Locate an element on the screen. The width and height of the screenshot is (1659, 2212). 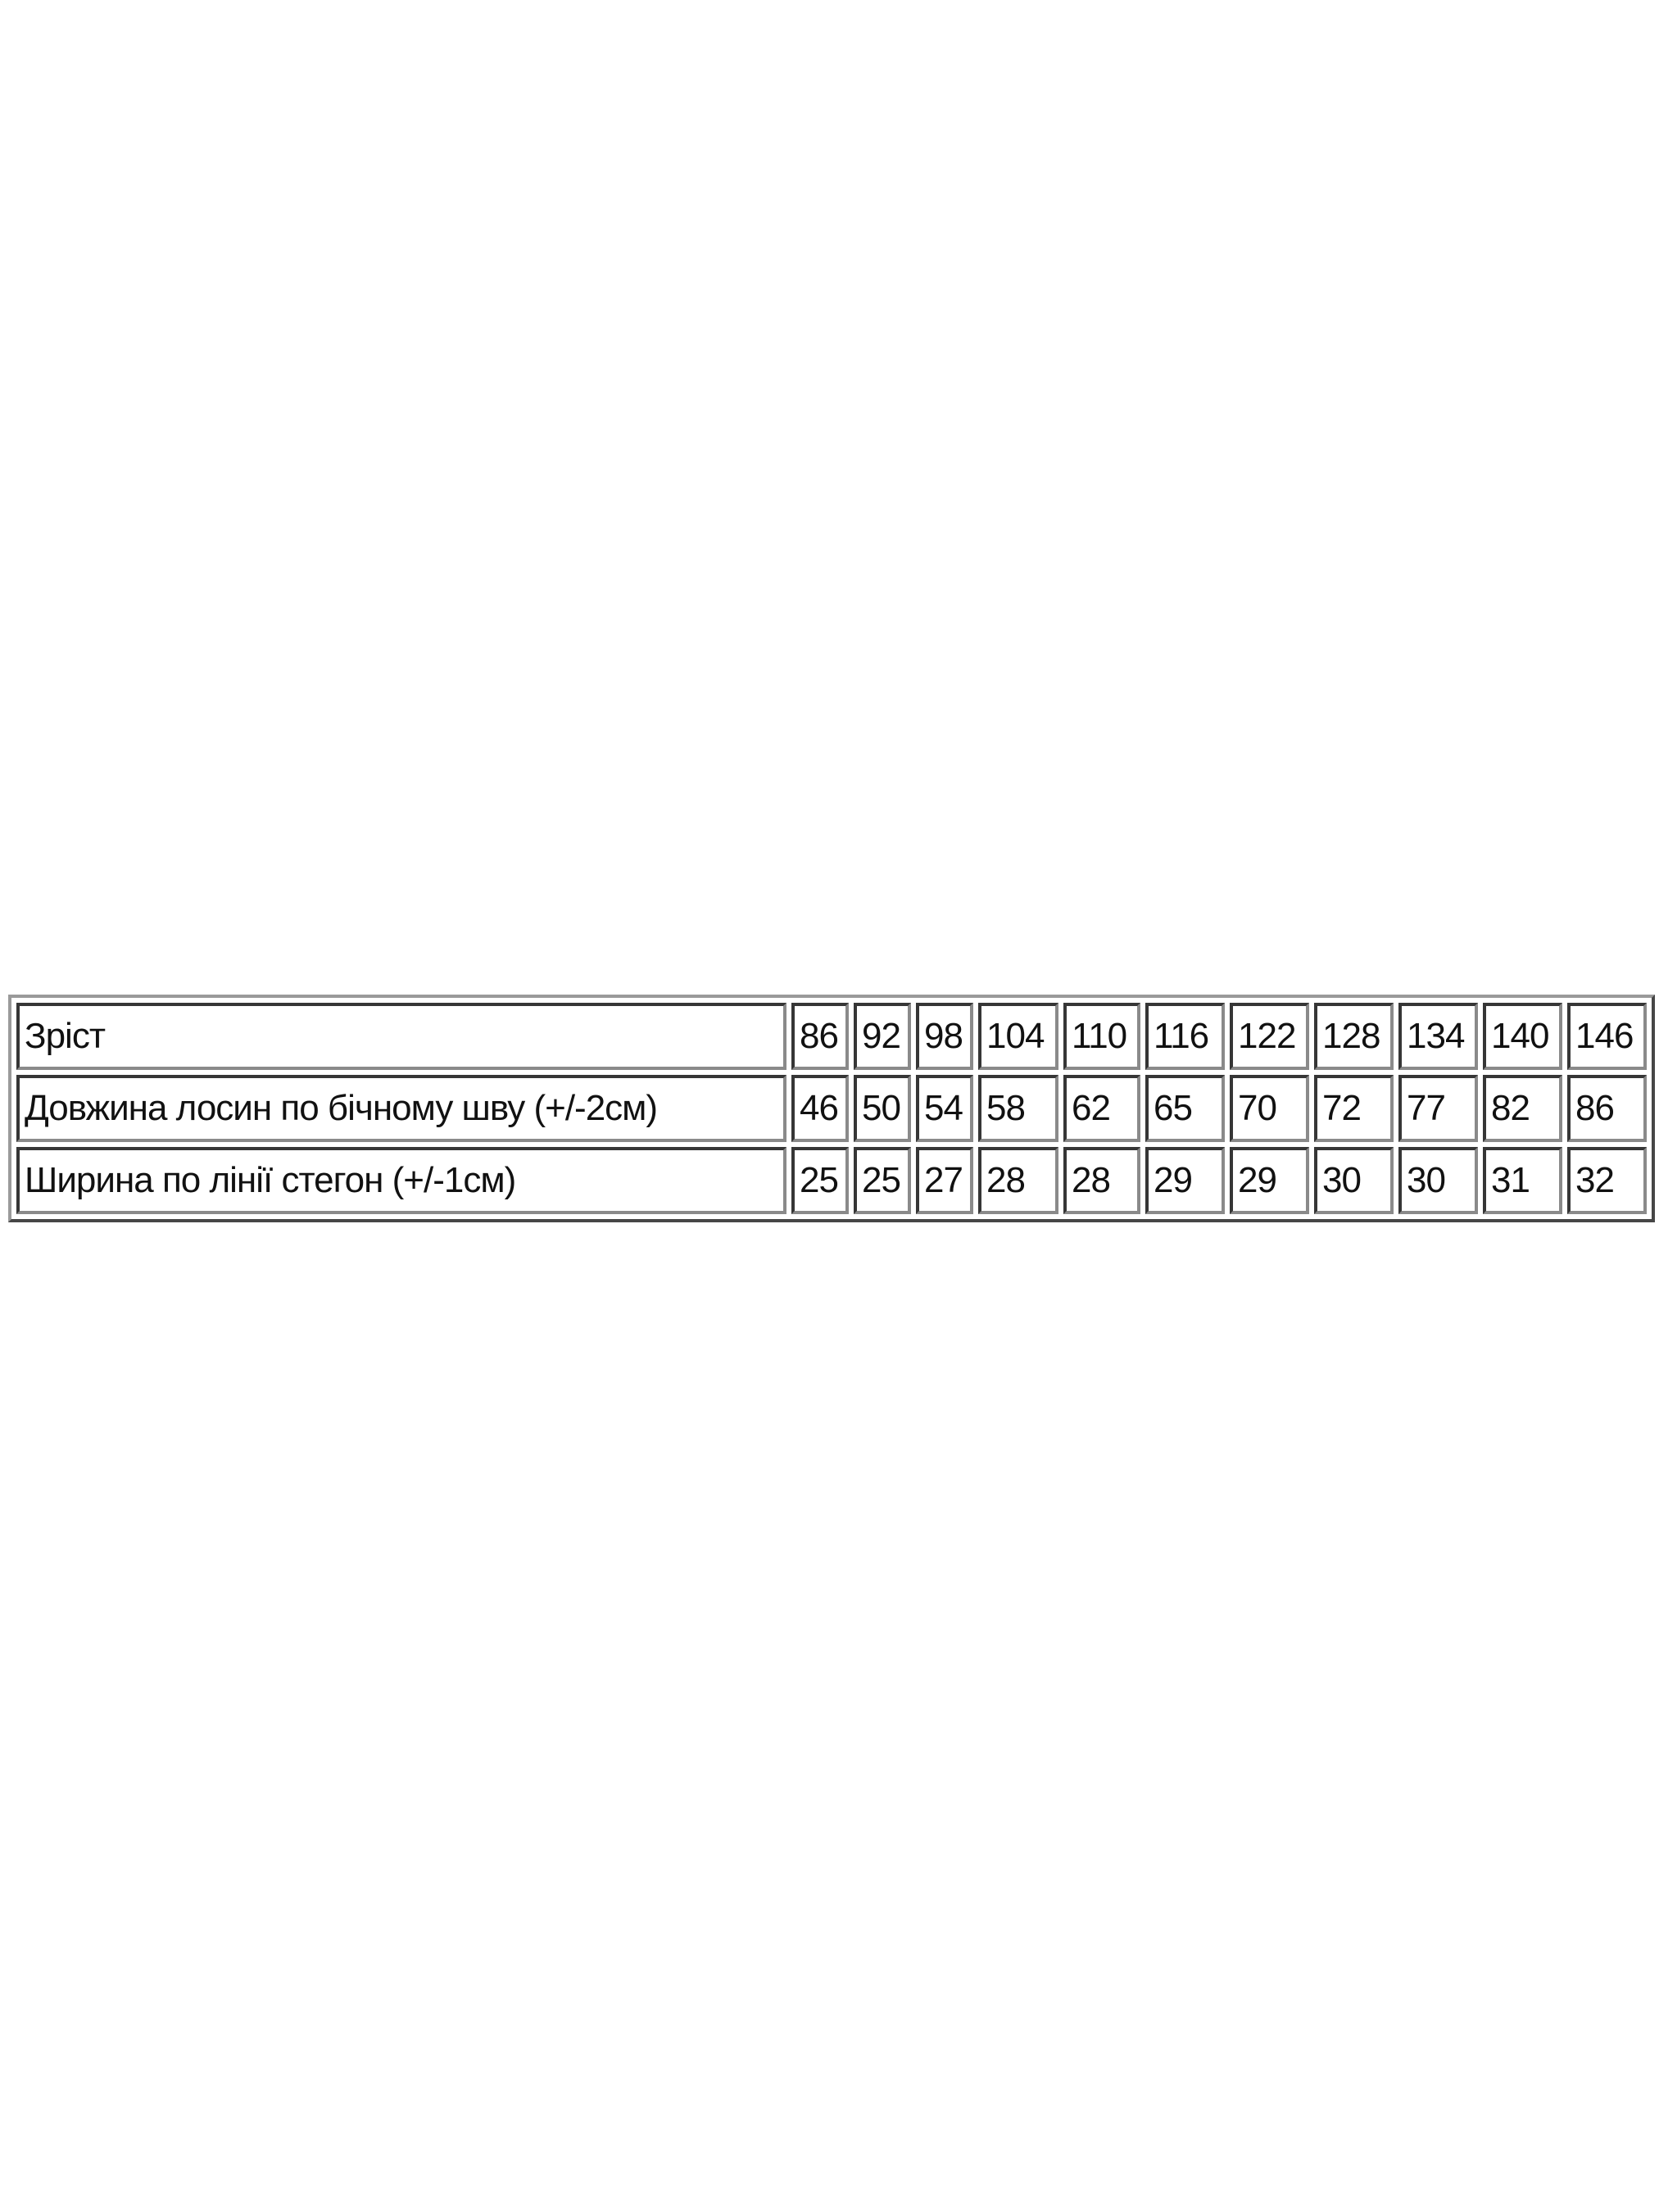
table-cell: 92 is located at coordinates (882, 1036).